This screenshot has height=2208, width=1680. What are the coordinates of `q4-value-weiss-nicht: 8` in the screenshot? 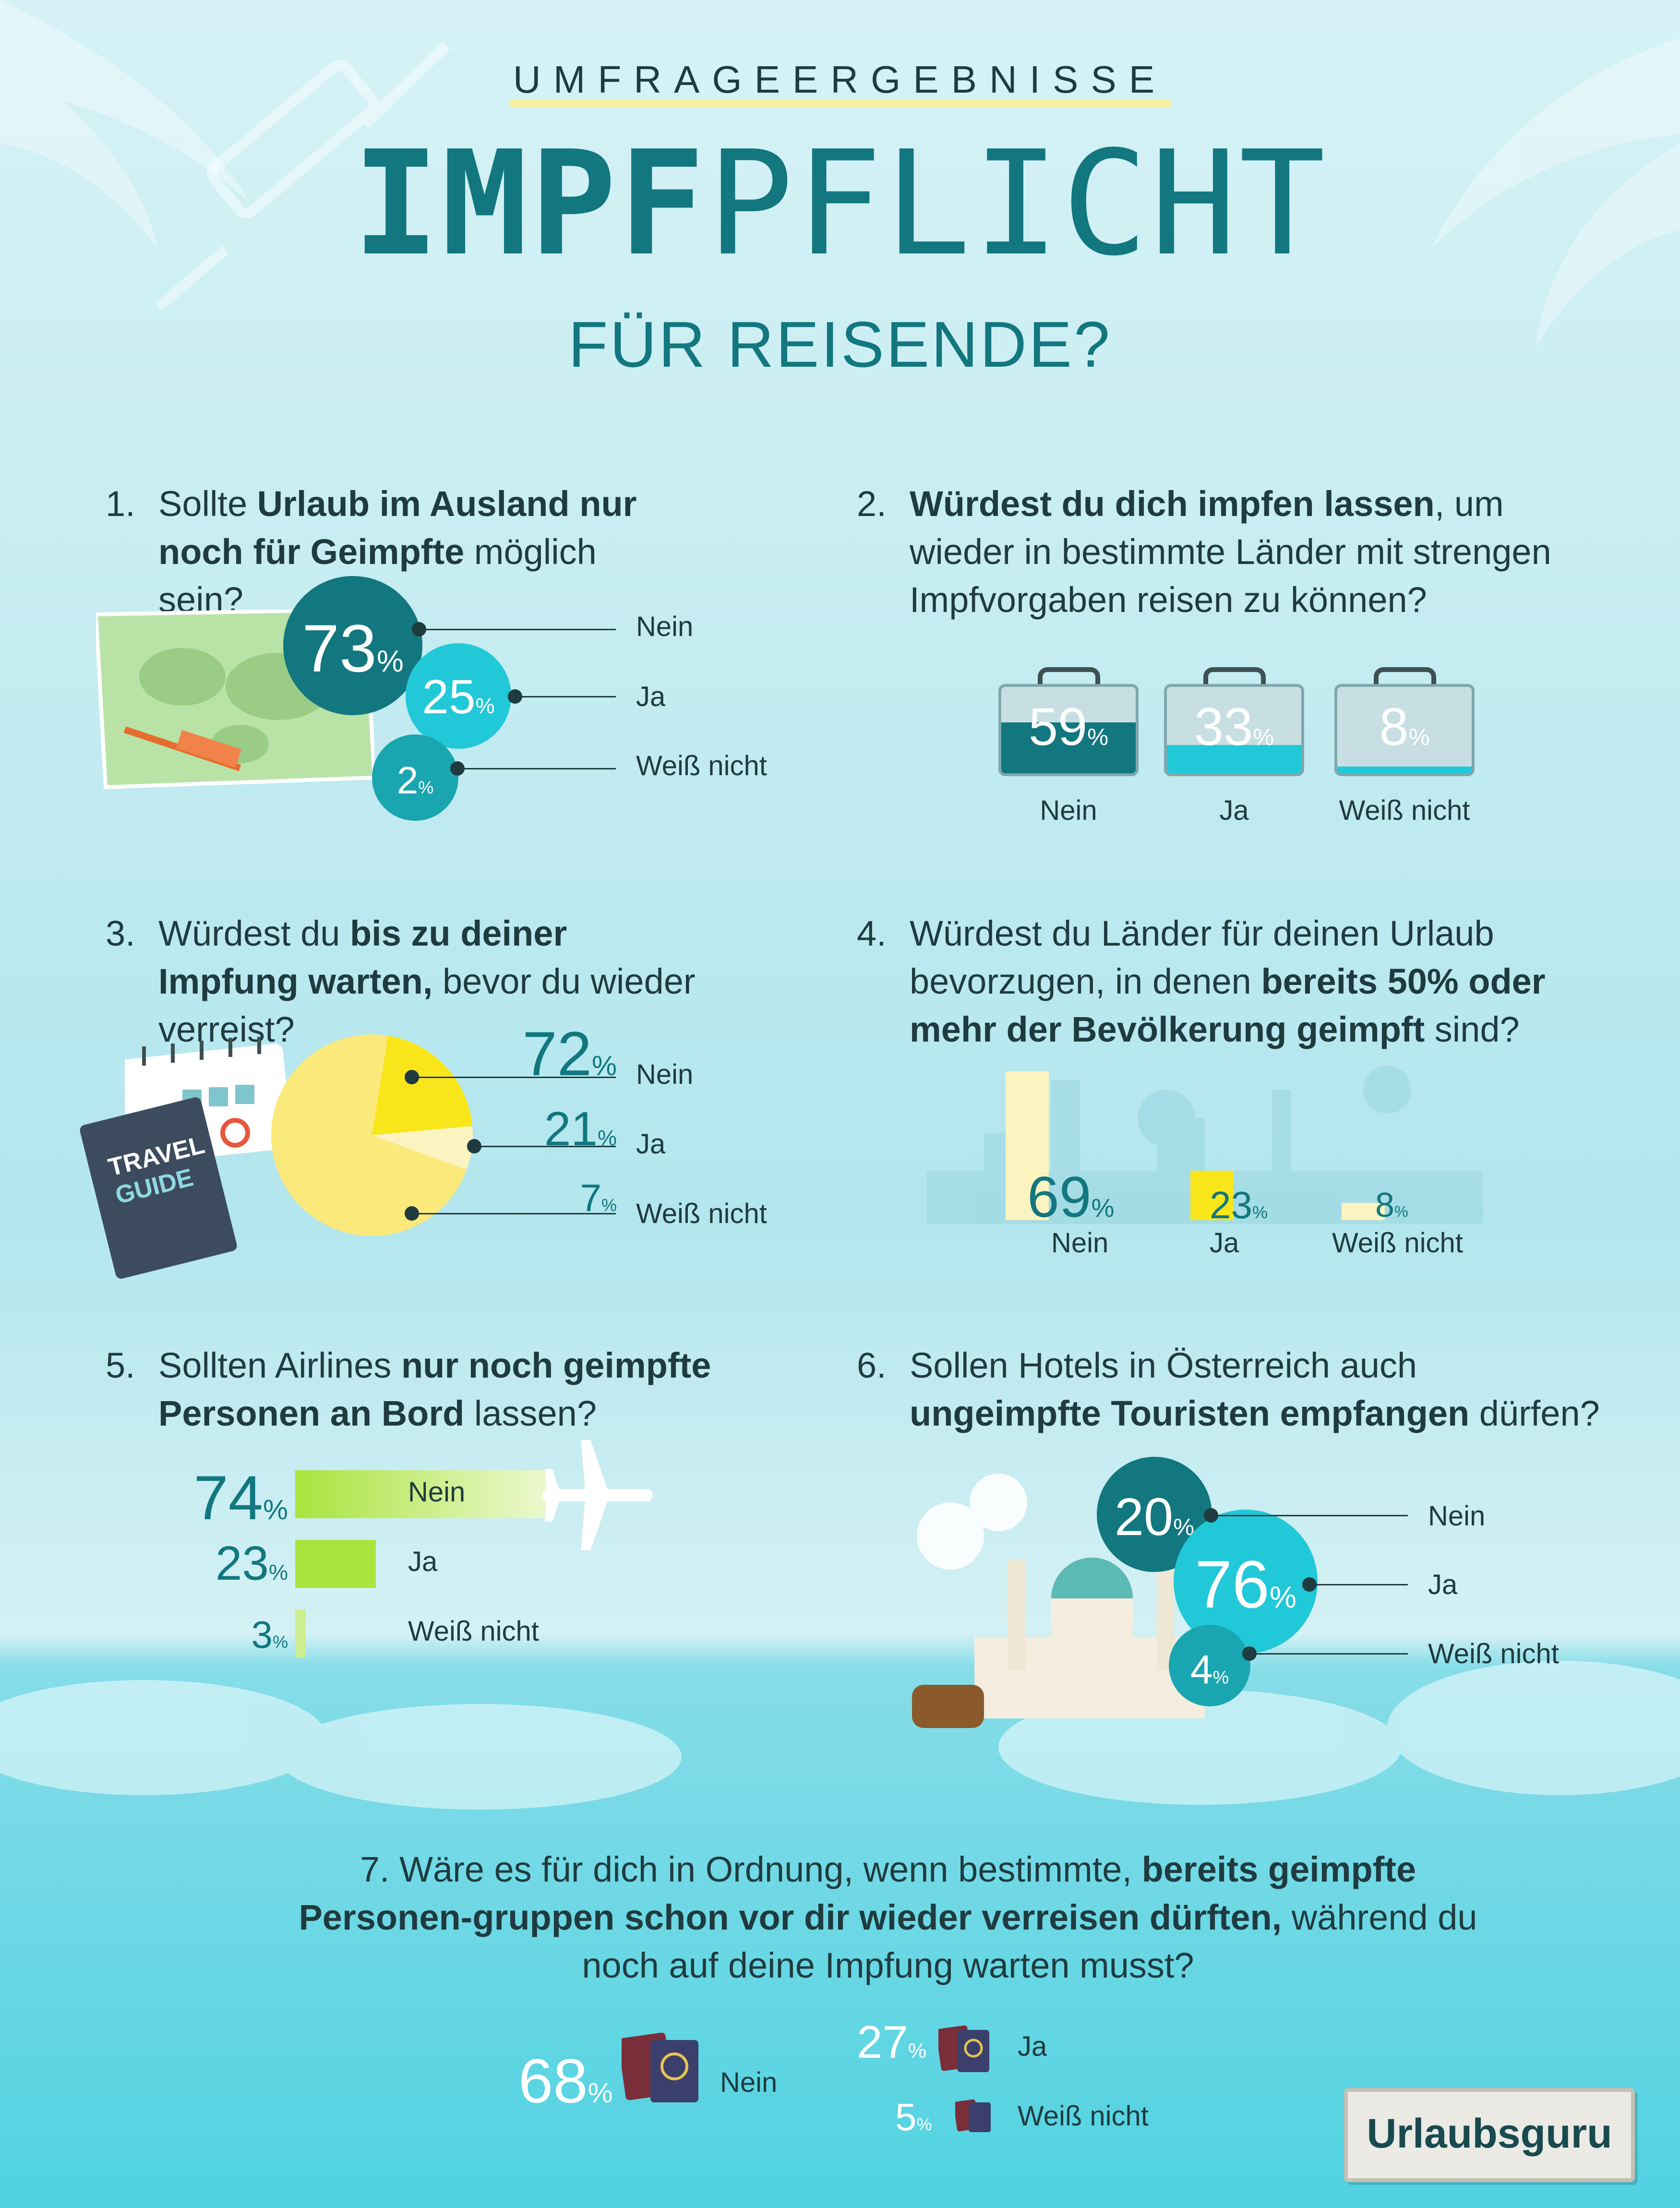 It's located at (1385, 1205).